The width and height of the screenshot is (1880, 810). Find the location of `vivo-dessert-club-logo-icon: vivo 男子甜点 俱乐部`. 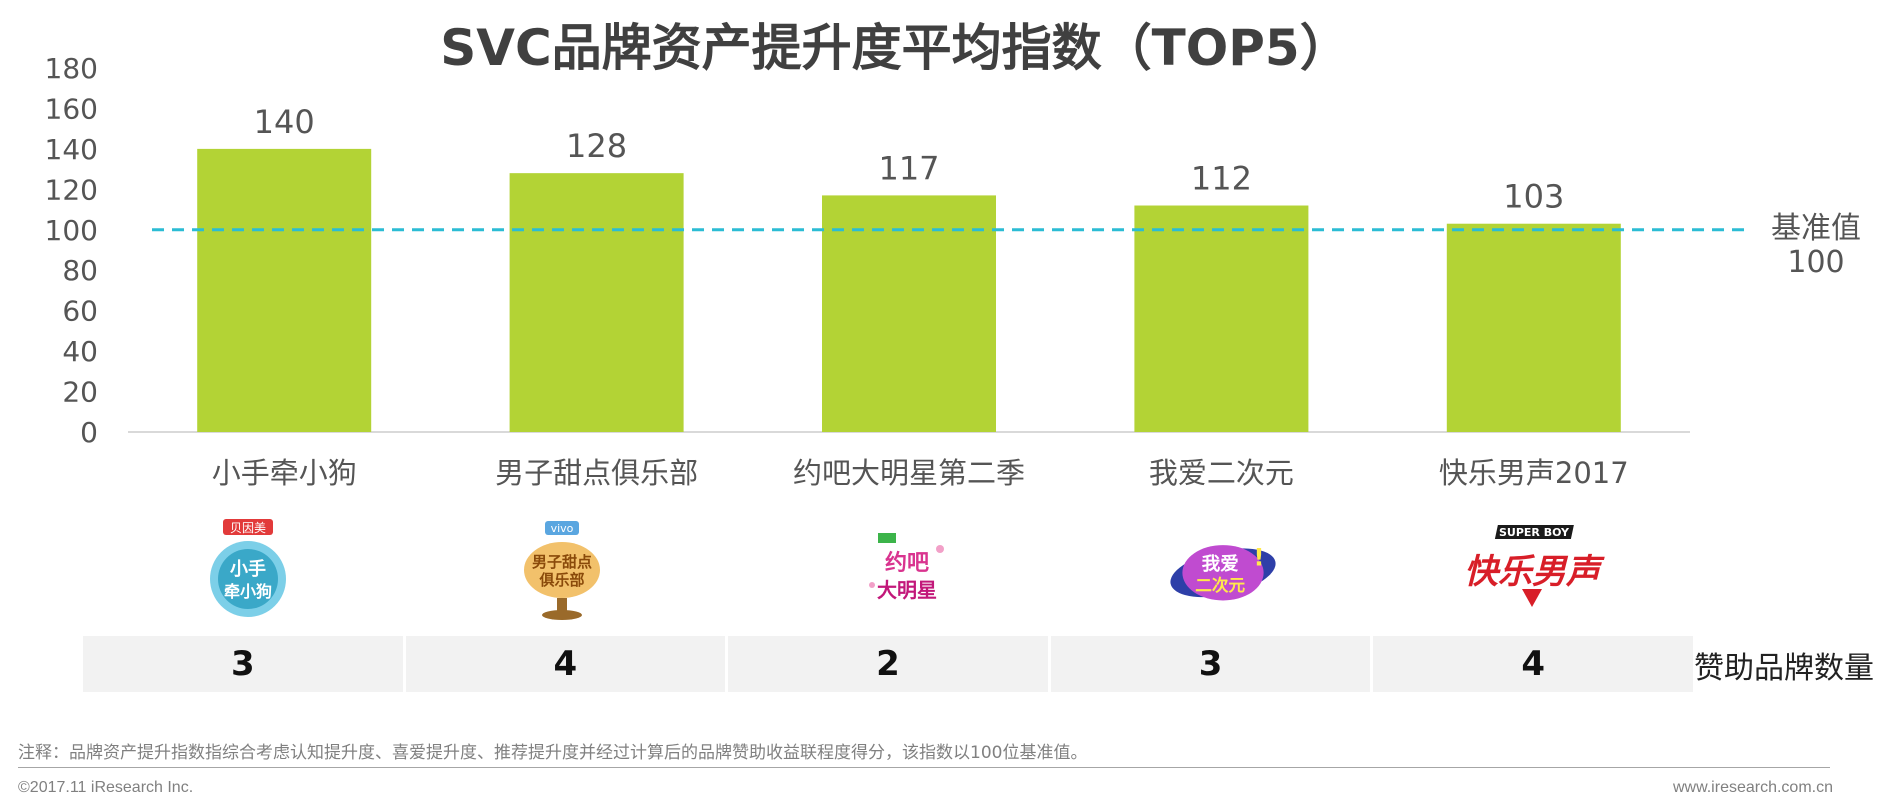

vivo-dessert-club-logo-icon: vivo 男子甜点 俱乐部 is located at coordinates (562, 570).